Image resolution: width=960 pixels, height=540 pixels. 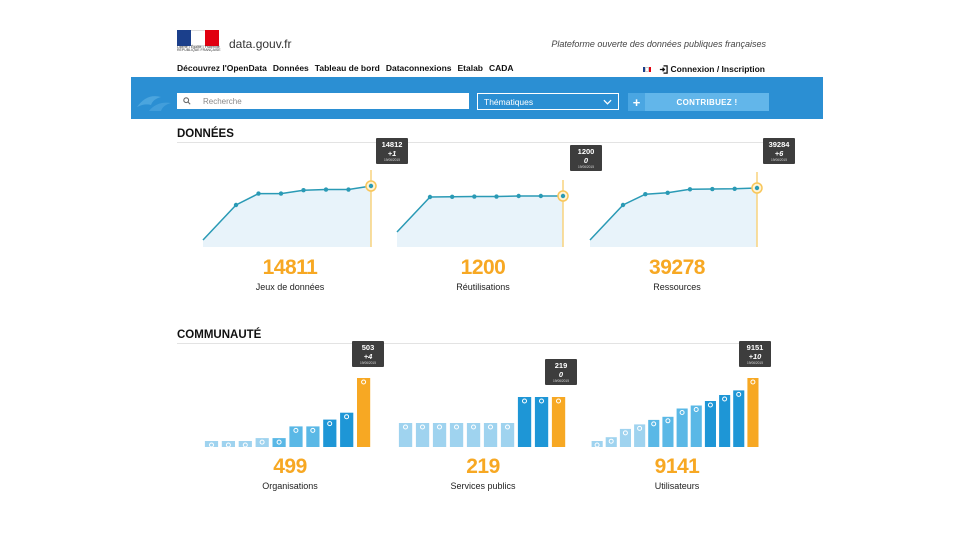 What do you see at coordinates (483, 267) in the screenshot?
I see `stat-value: 1200` at bounding box center [483, 267].